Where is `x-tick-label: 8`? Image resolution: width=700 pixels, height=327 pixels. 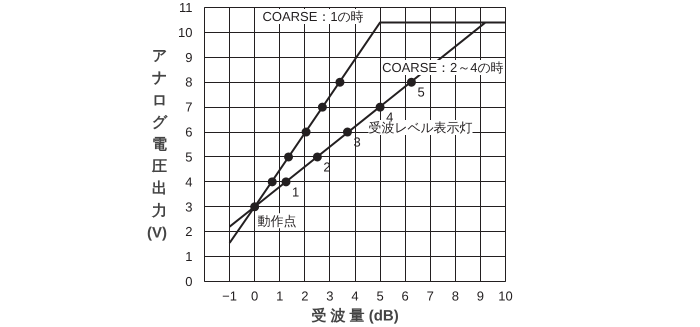 x-tick-label: 8 is located at coordinates (455, 296).